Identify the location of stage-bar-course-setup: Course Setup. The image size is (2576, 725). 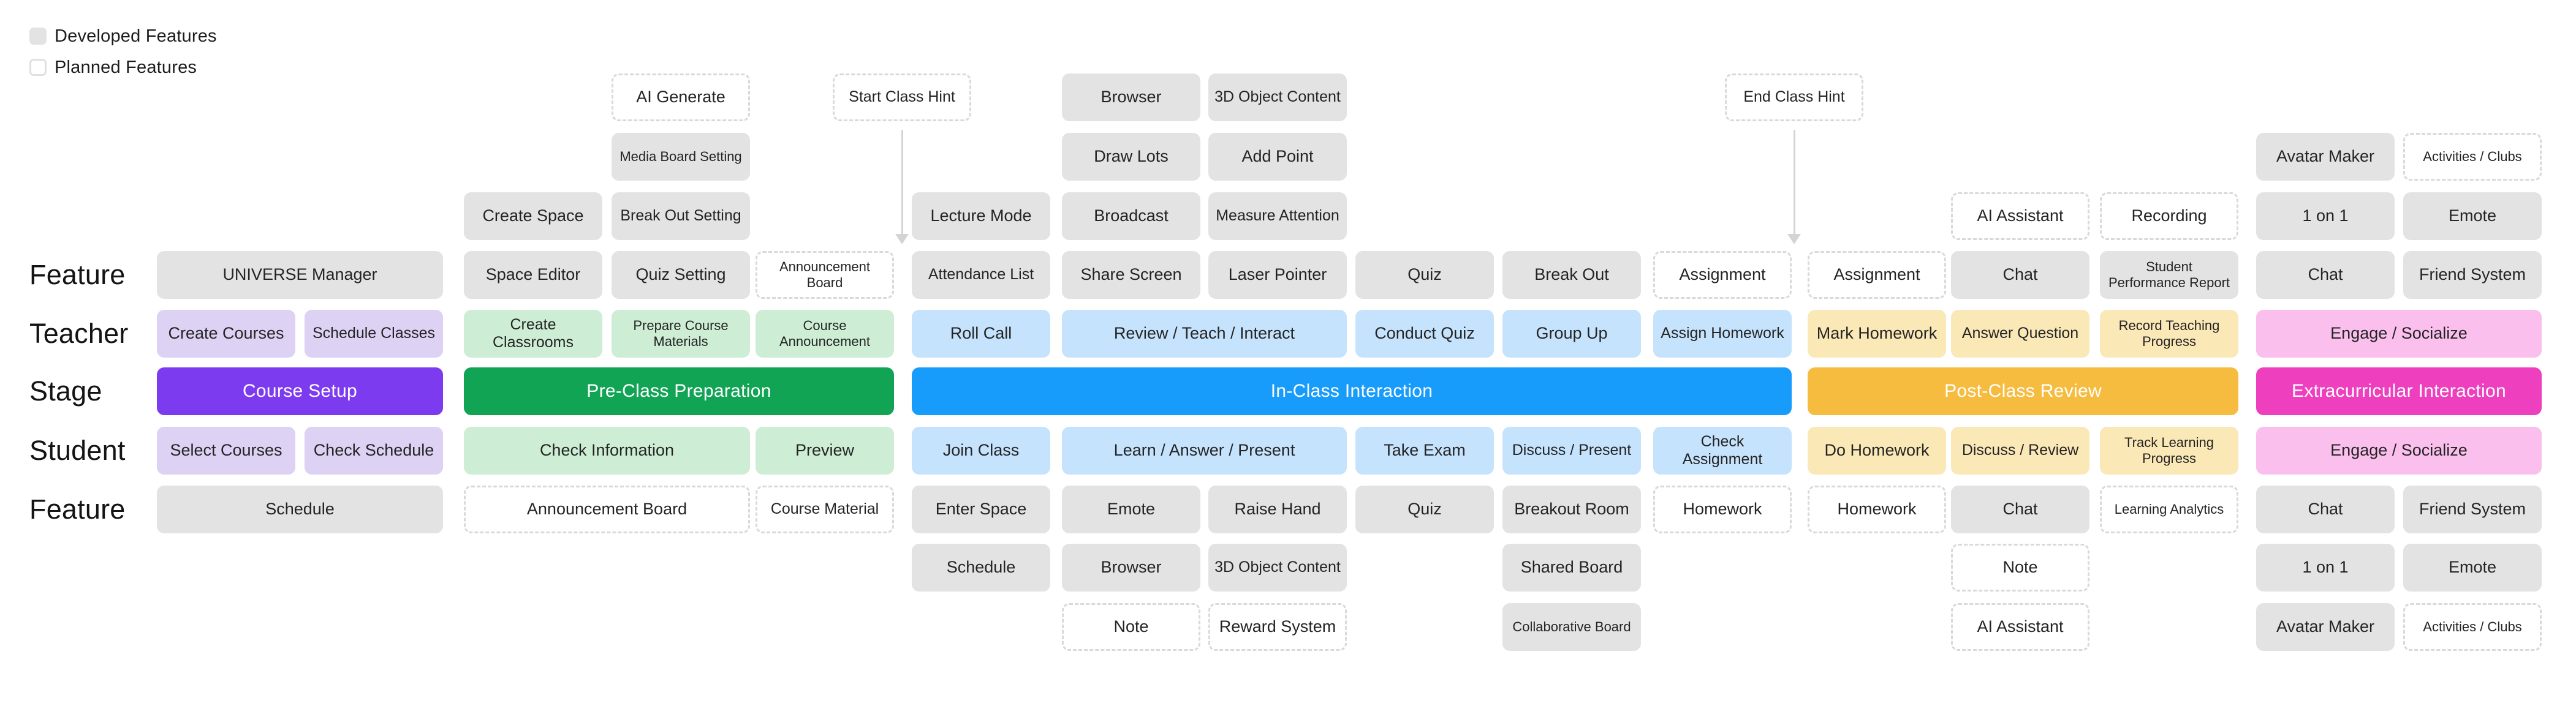
(300, 391).